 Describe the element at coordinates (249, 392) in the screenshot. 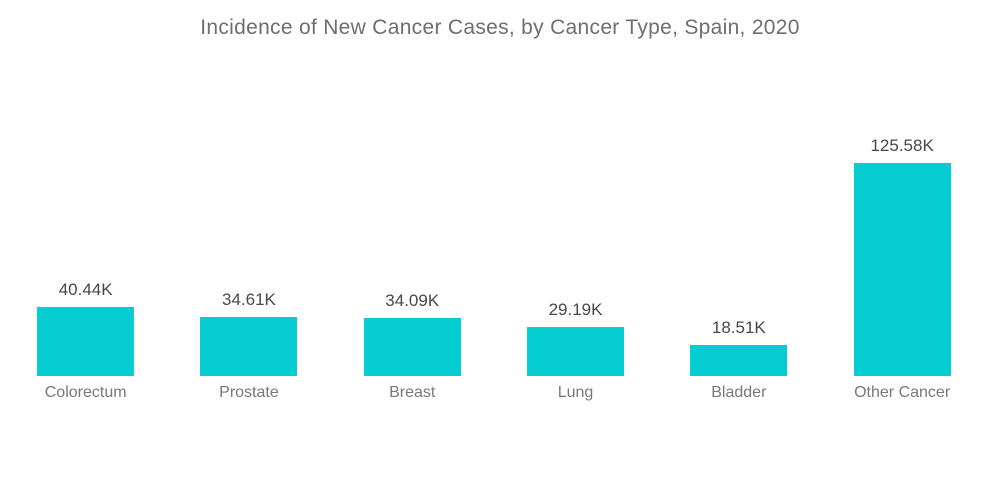

I see `bar-category-label: Prostate` at that location.